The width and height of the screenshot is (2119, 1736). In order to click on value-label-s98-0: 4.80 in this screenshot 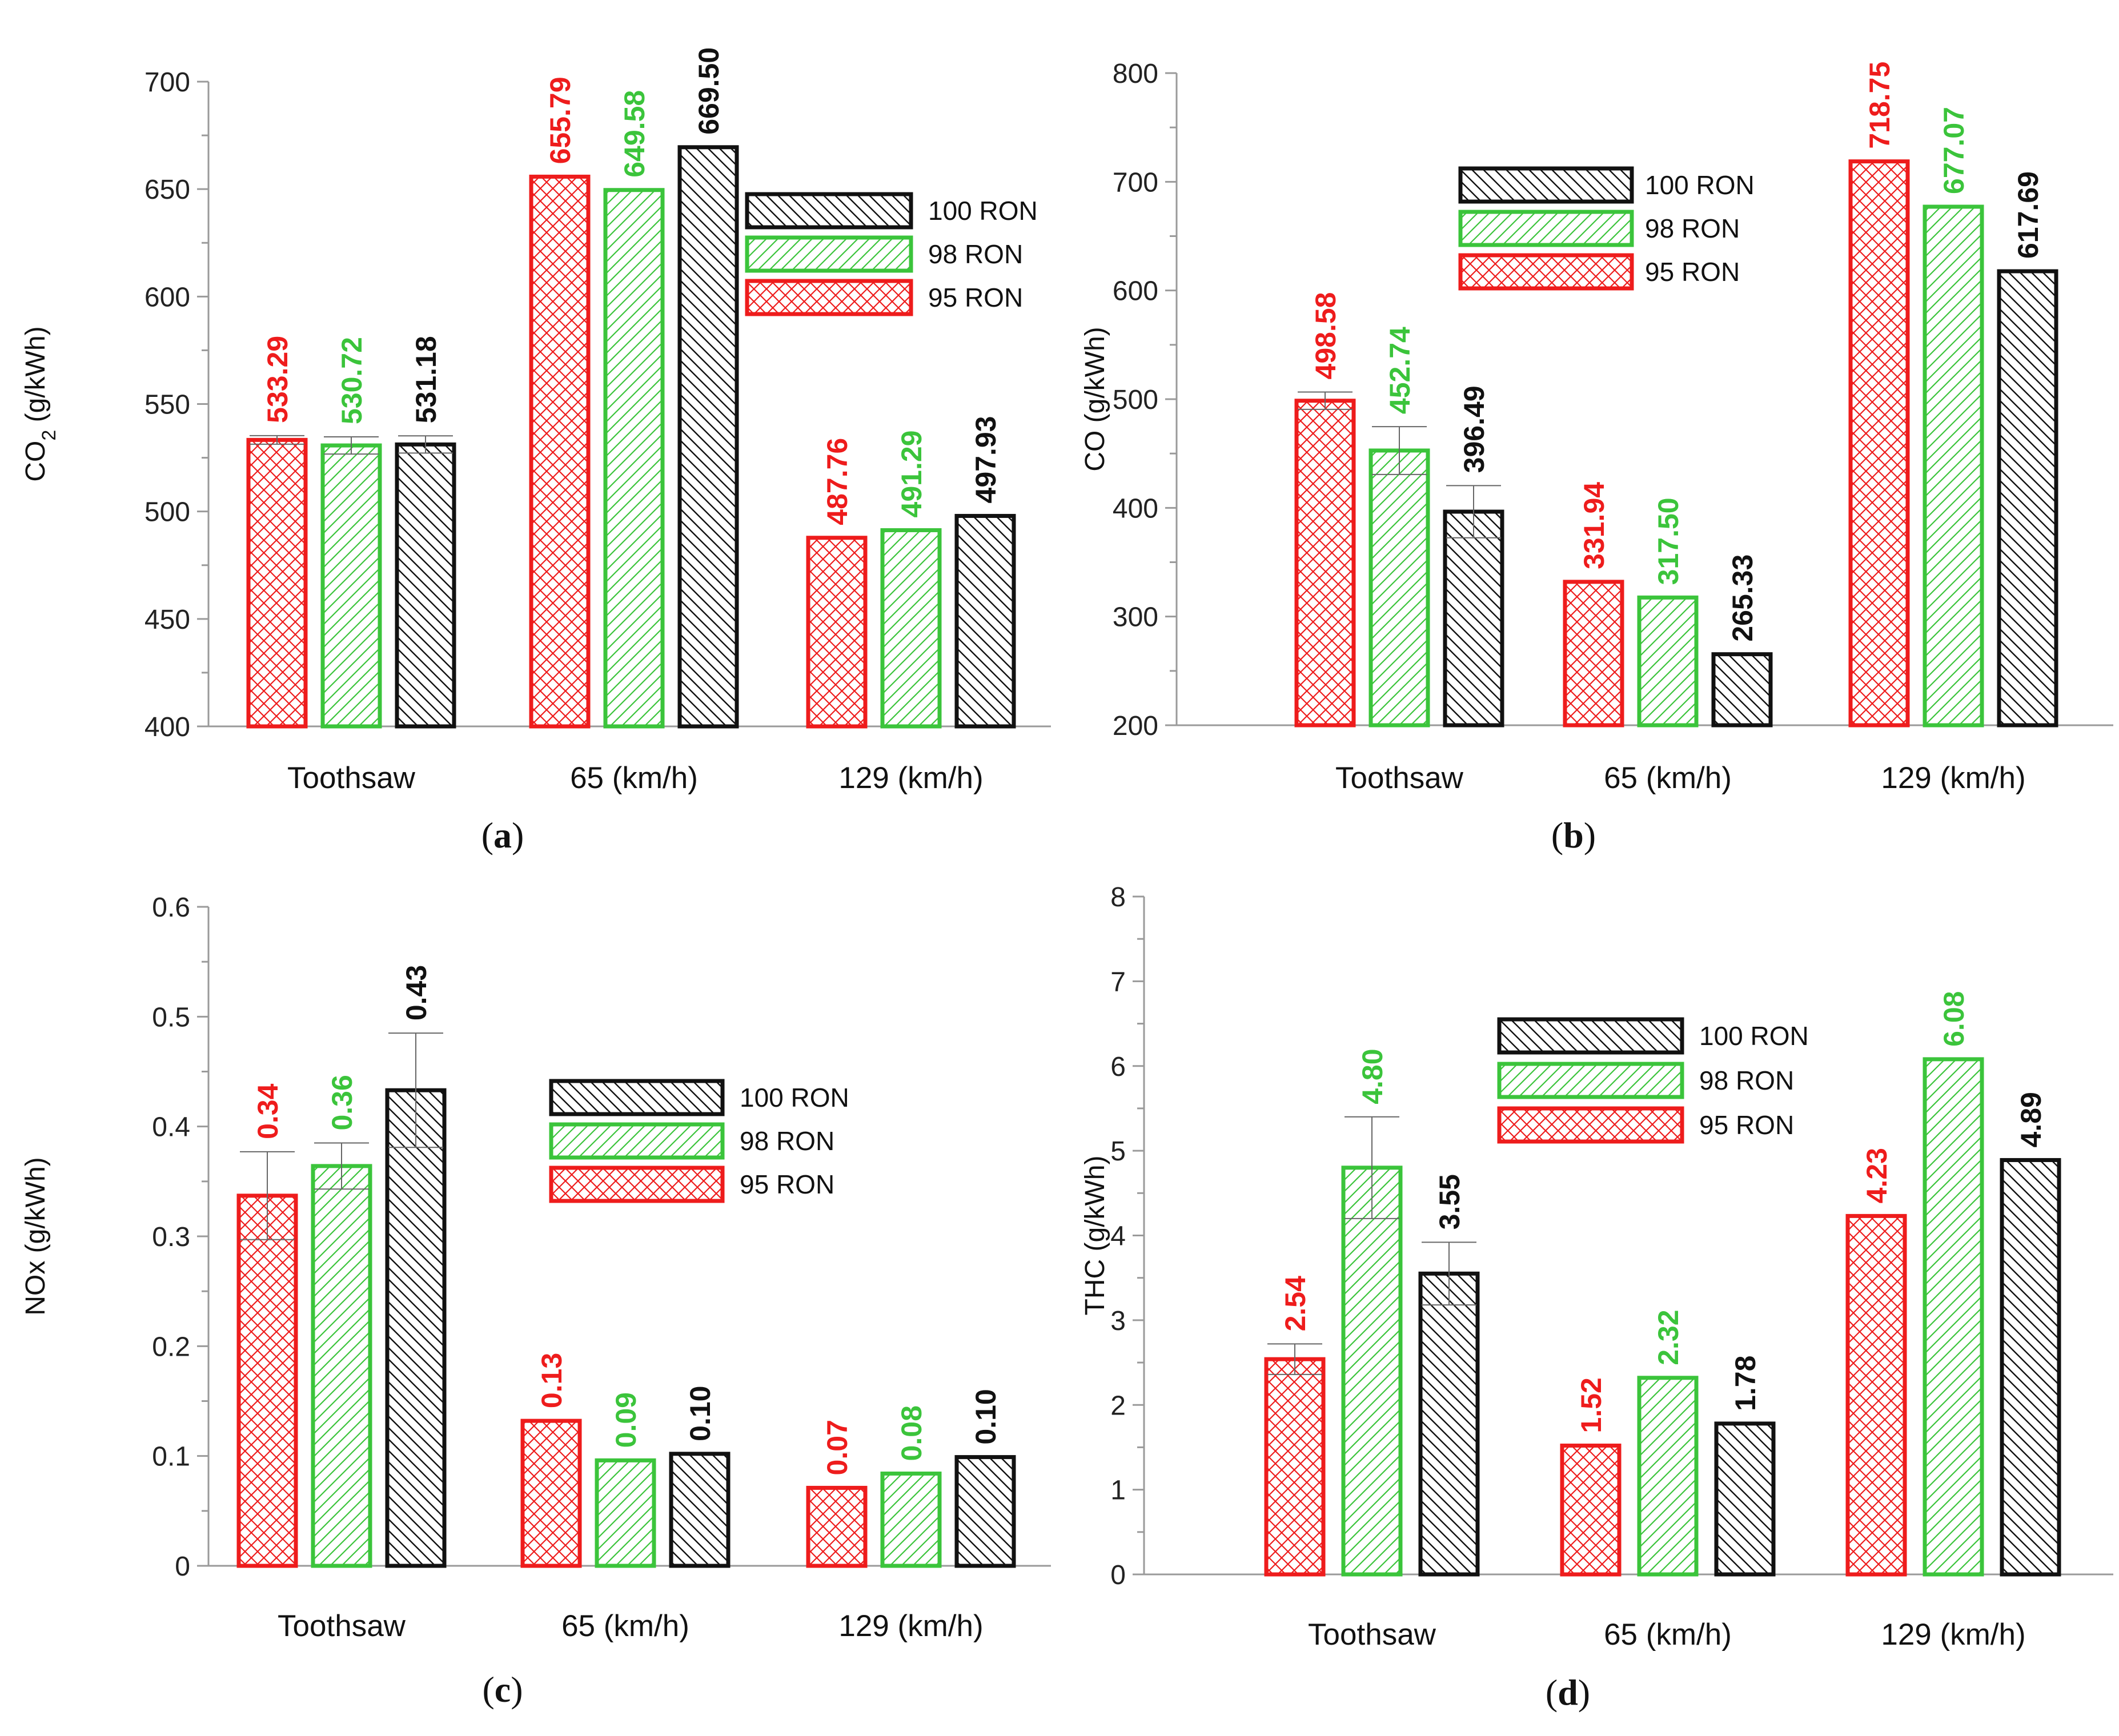, I will do `click(1372, 1076)`.